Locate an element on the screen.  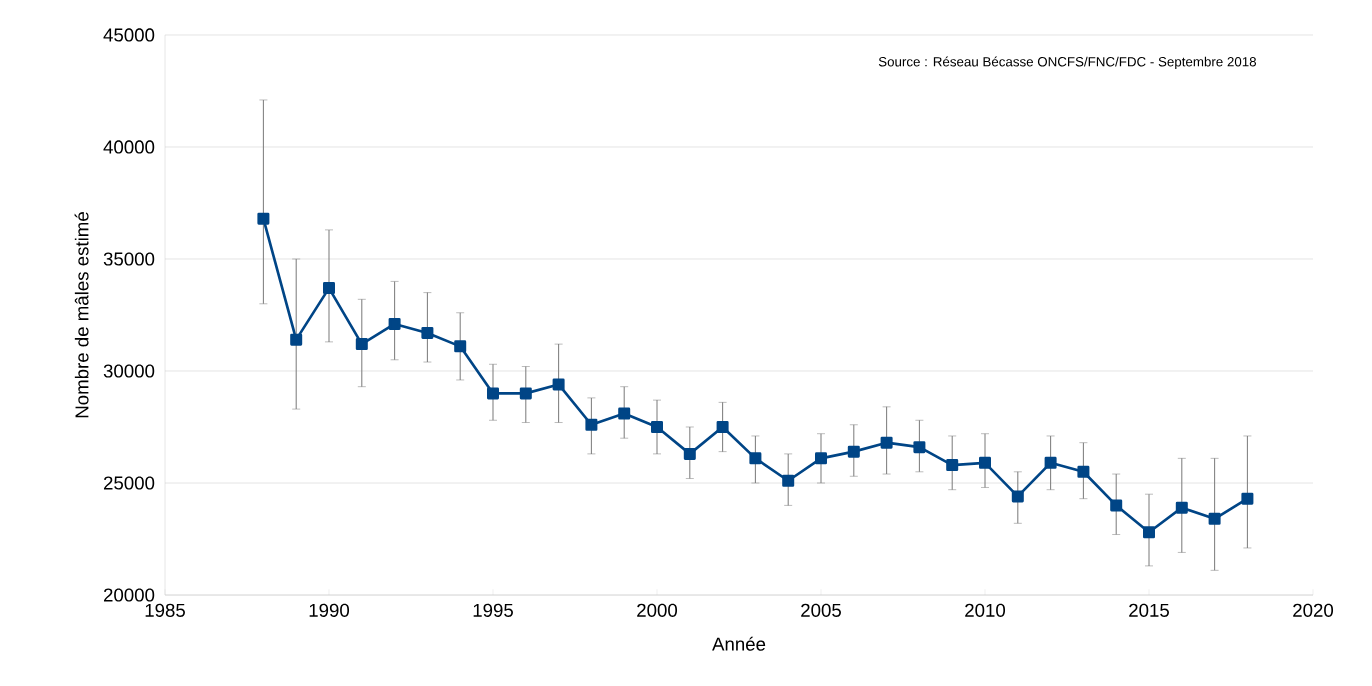
x-tick-label: 2010 is located at coordinates (985, 610).